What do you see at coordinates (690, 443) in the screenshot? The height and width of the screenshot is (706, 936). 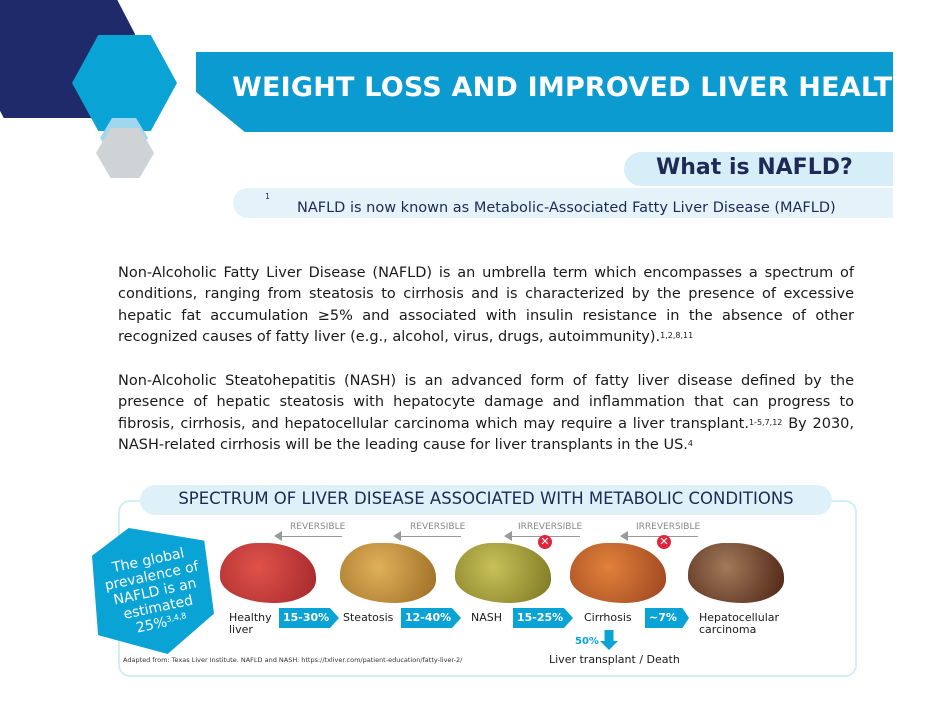 I see `citation: 4` at bounding box center [690, 443].